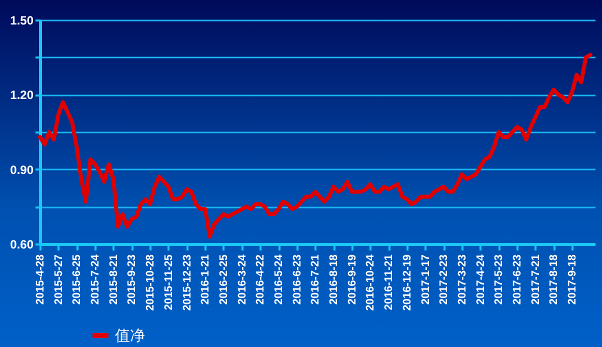 This screenshot has width=602, height=347. Describe the element at coordinates (132, 279) in the screenshot. I see `x-tick-label: 2015-9-23` at that location.